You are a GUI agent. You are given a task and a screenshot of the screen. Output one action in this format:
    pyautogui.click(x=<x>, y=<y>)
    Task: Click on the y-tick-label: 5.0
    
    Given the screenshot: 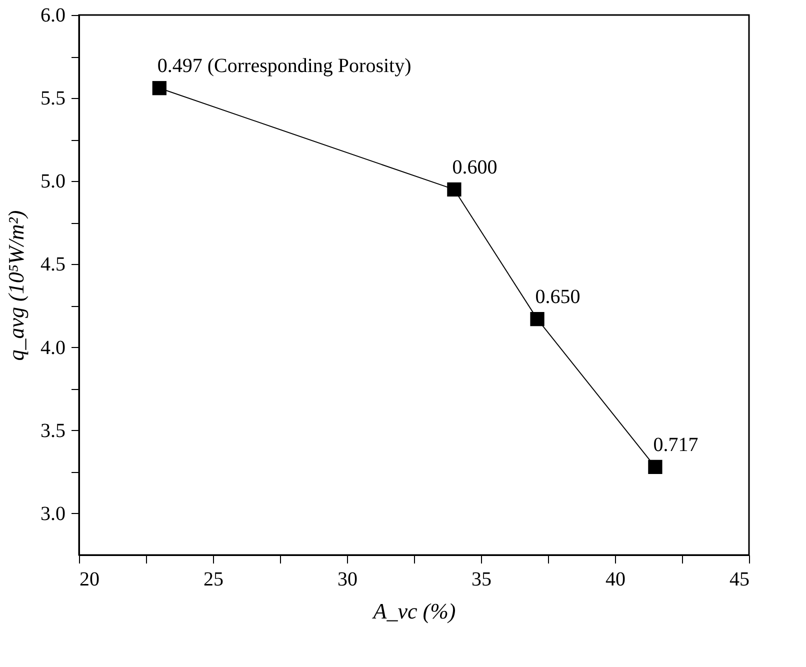 What is the action you would take?
    pyautogui.click(x=53, y=181)
    